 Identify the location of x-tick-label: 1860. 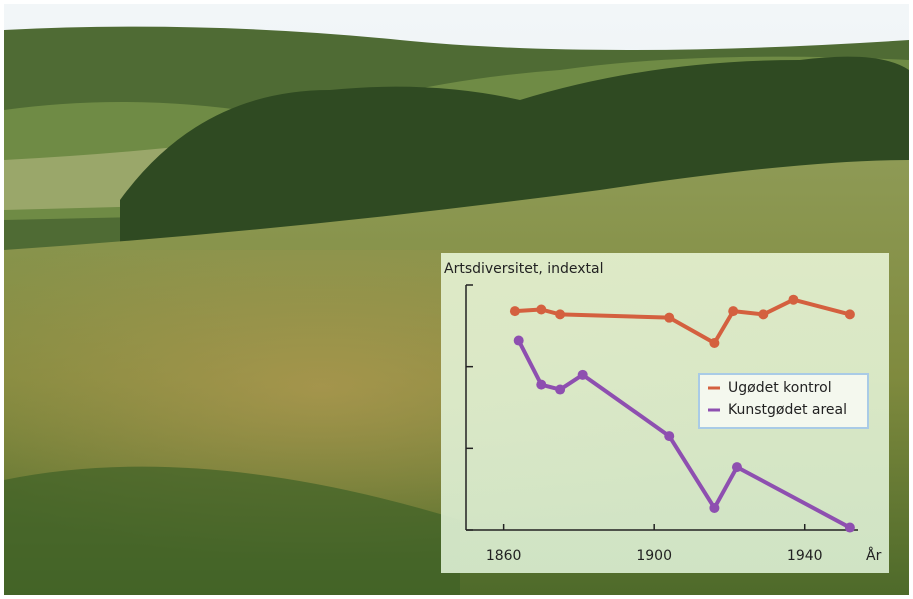
(504, 556).